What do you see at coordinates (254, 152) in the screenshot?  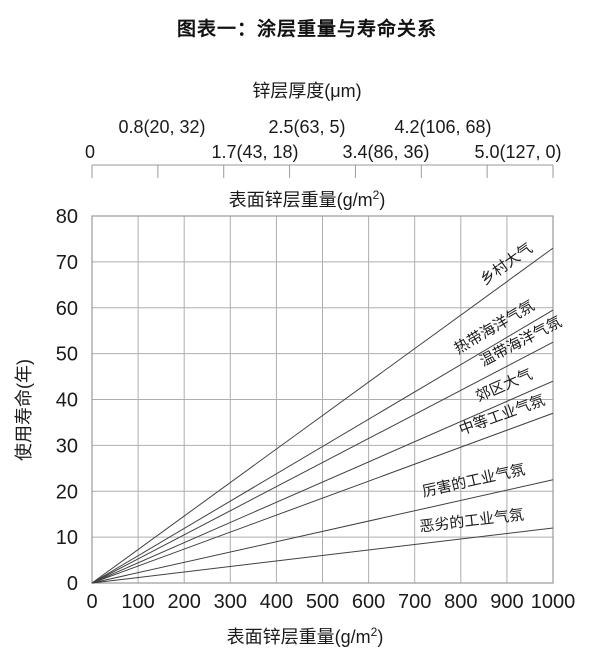 I see `top-scale-row2-label-1: 1.7(43, 18)` at bounding box center [254, 152].